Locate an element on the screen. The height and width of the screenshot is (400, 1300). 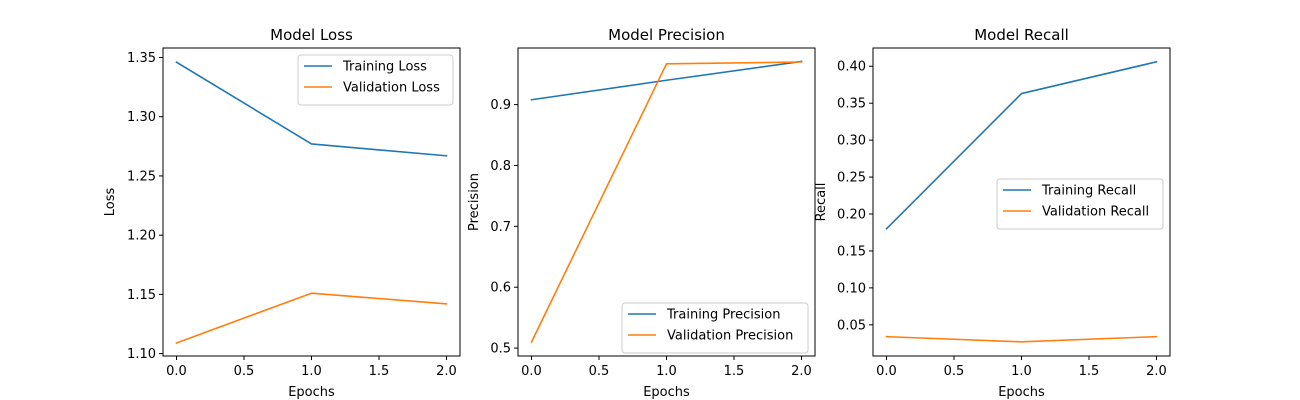
legend-entry-label: Training Recall is located at coordinates (1088, 191).